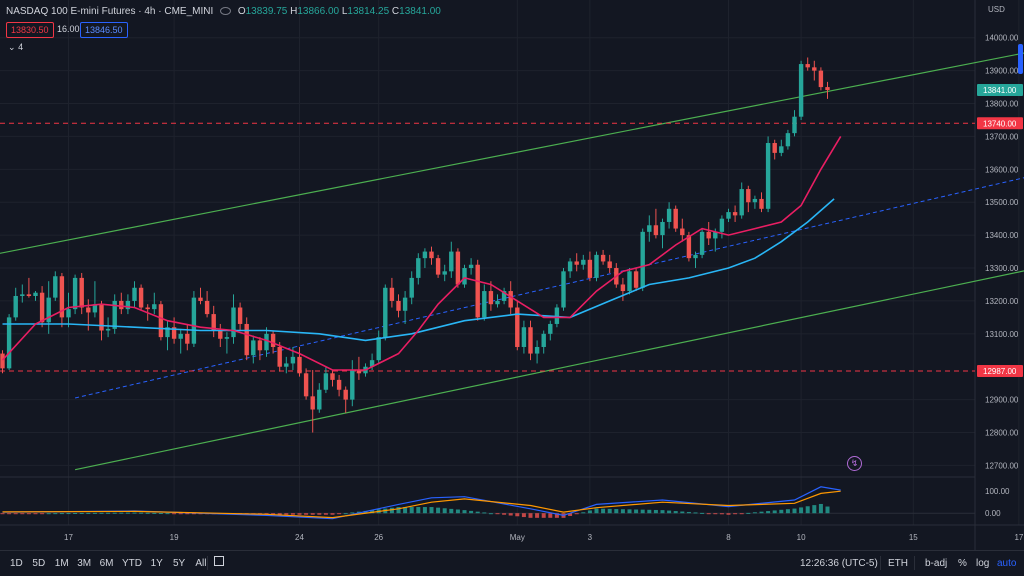 The width and height of the screenshot is (1024, 576). Describe the element at coordinates (30, 30) in the screenshot. I see `sell-button: 13830.50` at that location.